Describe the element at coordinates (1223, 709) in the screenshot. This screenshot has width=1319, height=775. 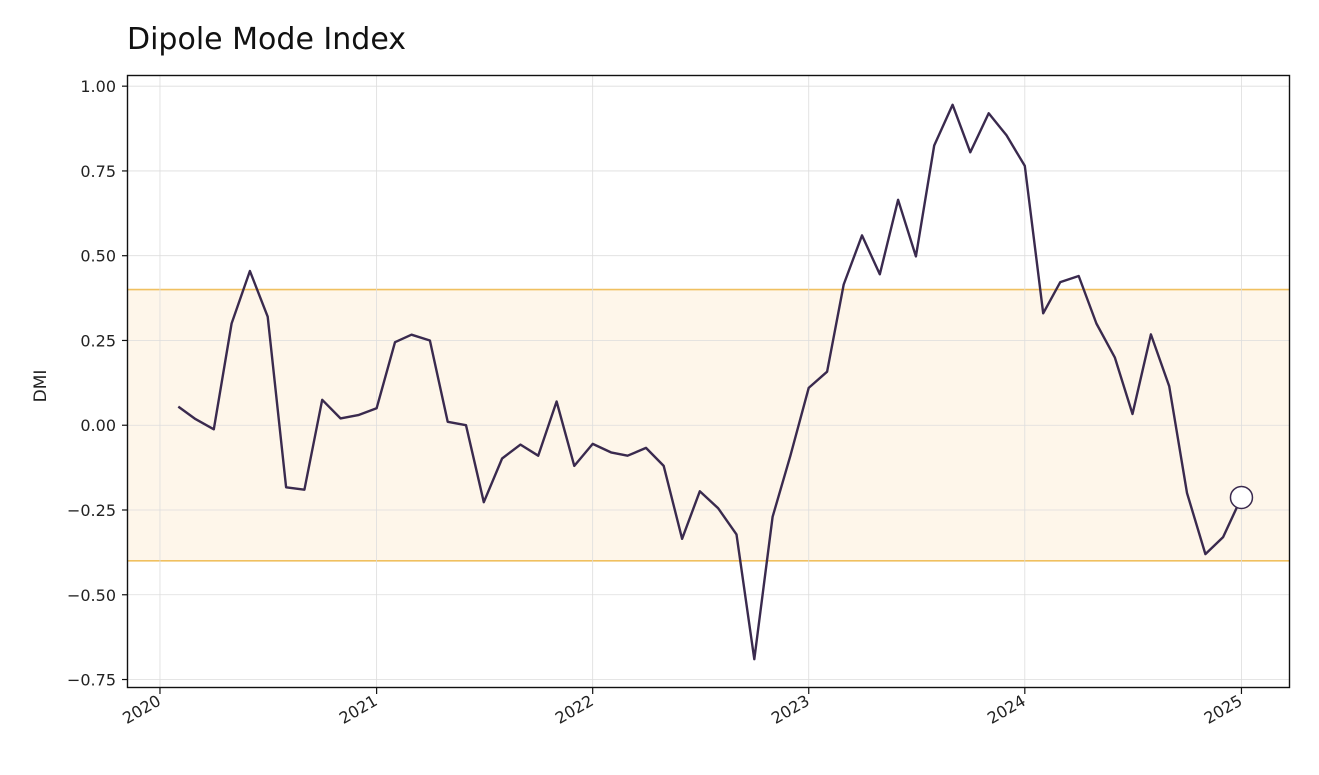
I see `x-tick-label: 2025` at that location.